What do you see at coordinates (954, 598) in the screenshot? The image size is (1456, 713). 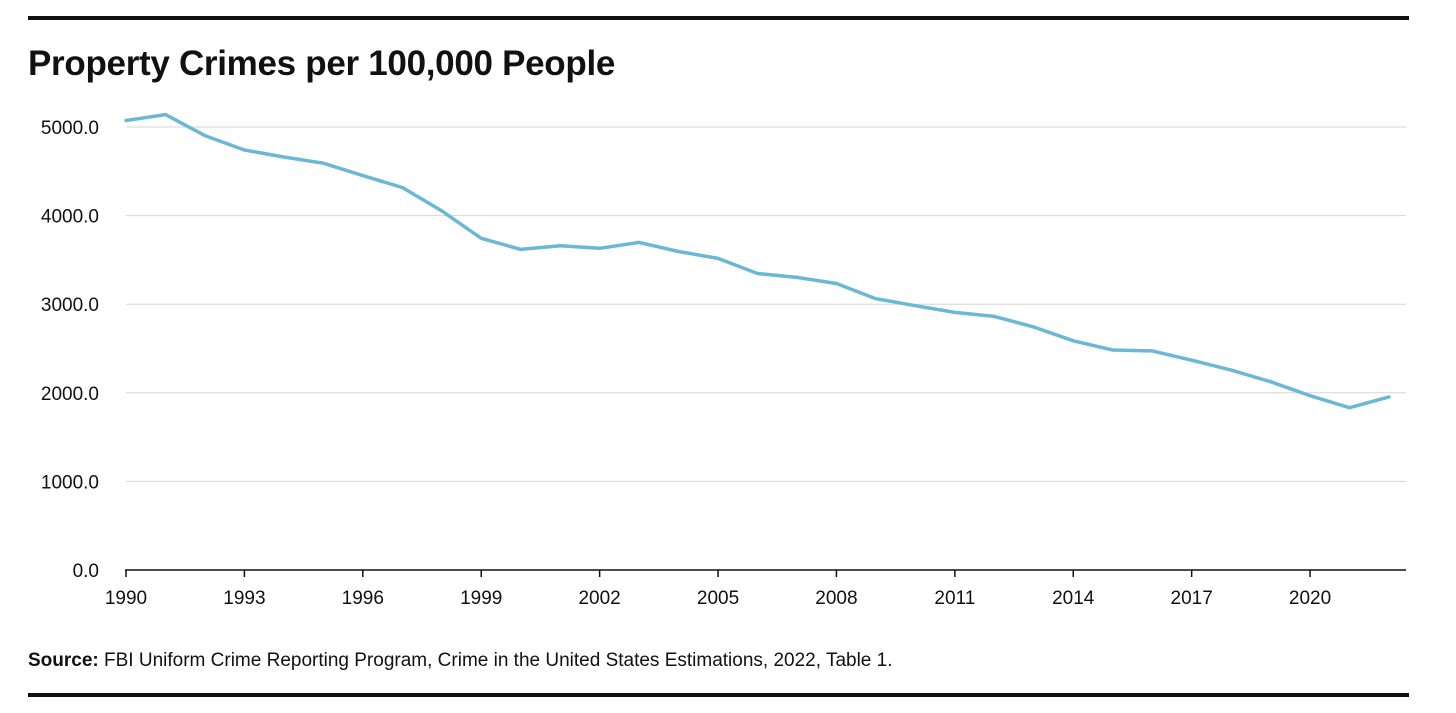 I see `x-tick-label: 2011` at bounding box center [954, 598].